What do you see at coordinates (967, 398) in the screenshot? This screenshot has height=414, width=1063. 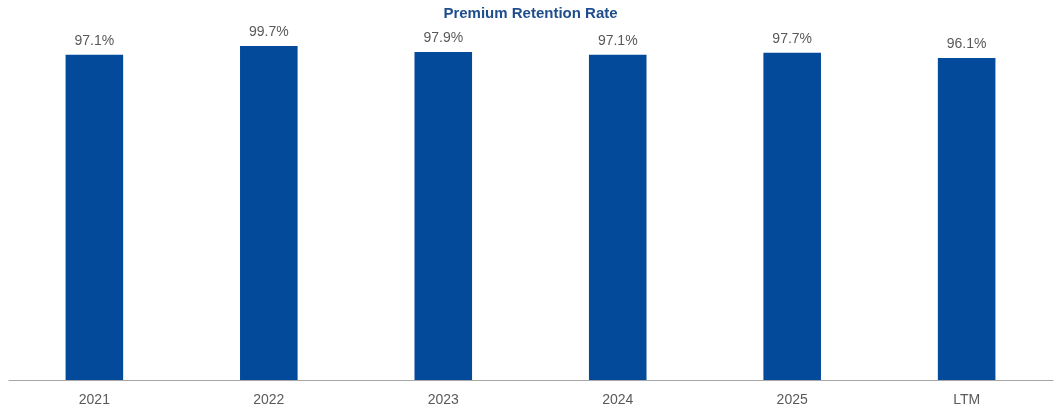 I see `x-tick-label: LTM` at bounding box center [967, 398].